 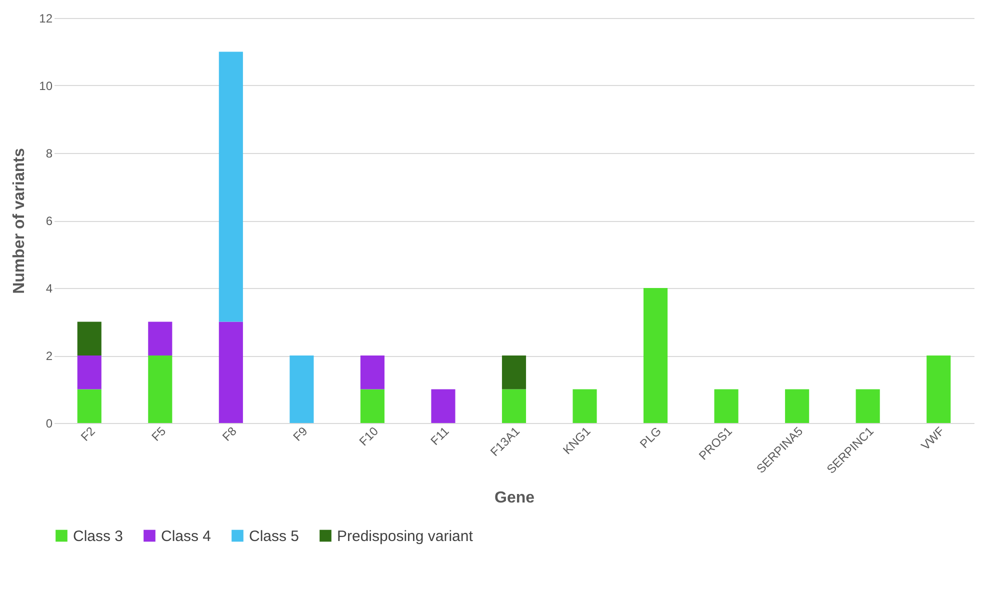 I want to click on x-tick-label: F8, so click(x=230, y=434).